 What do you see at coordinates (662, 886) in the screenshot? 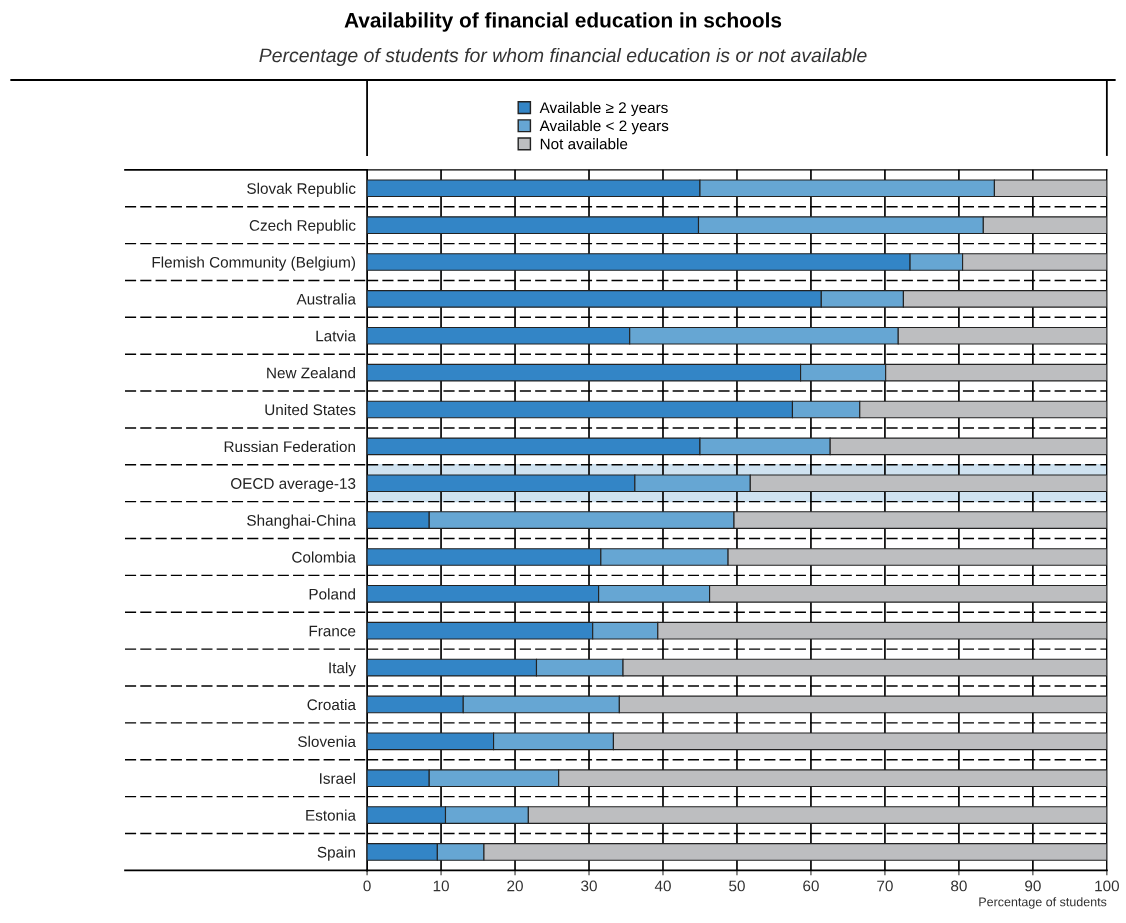
I see `x-tick-label: 40` at bounding box center [662, 886].